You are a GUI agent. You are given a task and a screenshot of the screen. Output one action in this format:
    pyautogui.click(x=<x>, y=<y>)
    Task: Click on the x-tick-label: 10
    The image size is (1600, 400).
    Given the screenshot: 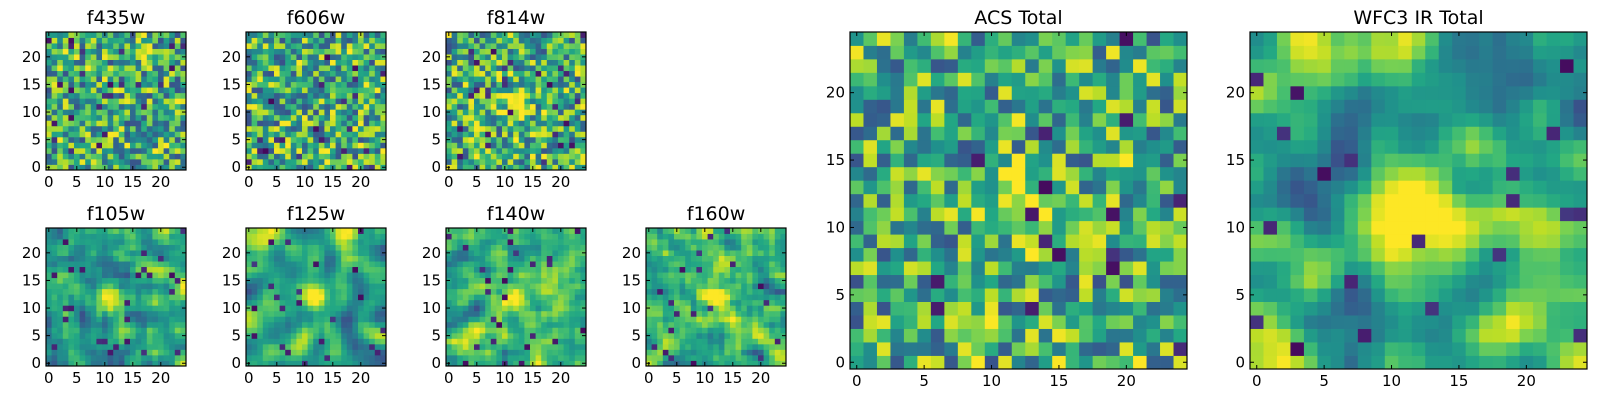 What is the action you would take?
    pyautogui.click(x=504, y=378)
    